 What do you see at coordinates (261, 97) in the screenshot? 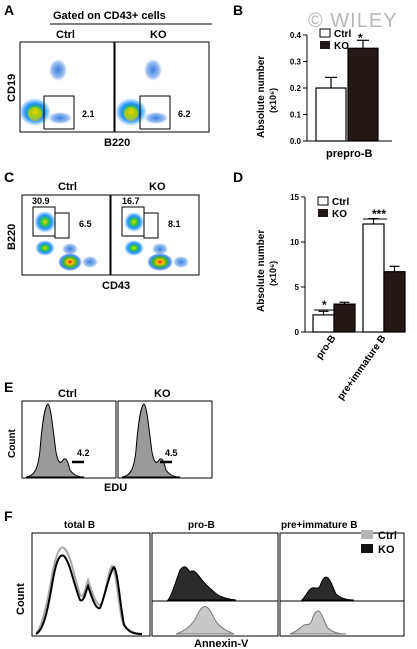
I see `panel-b-y-label: Absolute number` at bounding box center [261, 97].